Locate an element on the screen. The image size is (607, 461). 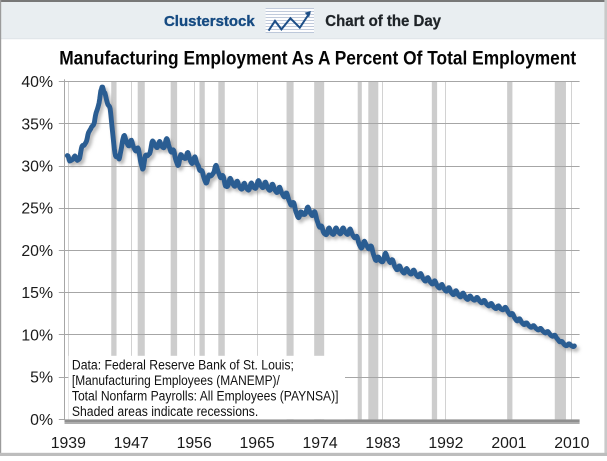
svg-text: 1956 is located at coordinates (194, 443).